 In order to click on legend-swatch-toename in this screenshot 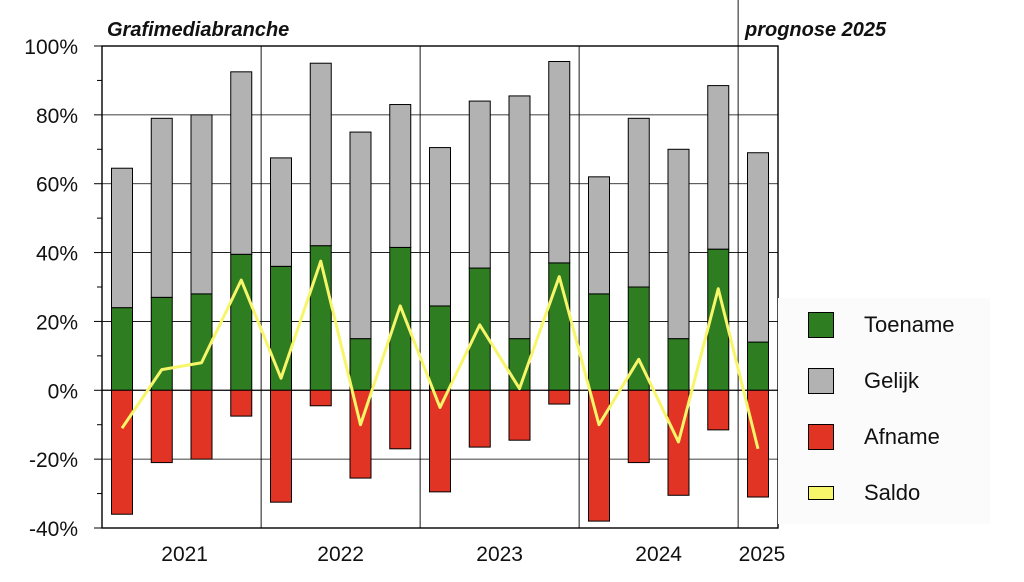, I will do `click(821, 325)`.